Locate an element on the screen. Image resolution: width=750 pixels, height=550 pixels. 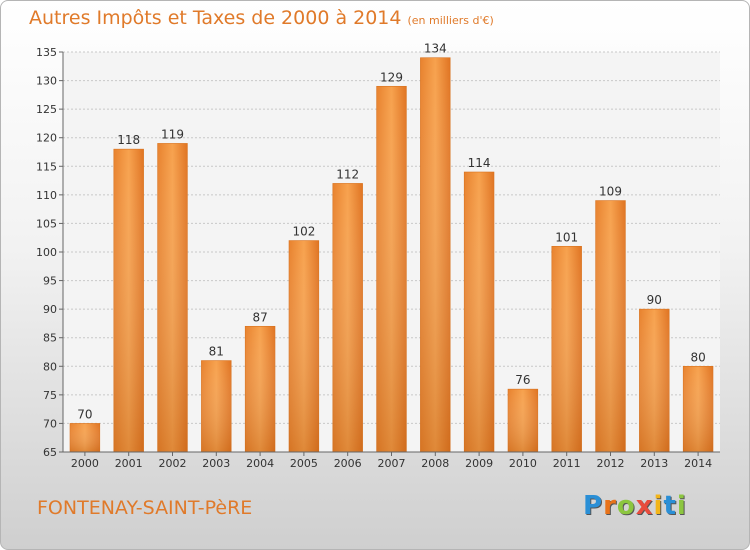
x-tick-label-2006: 2006 is located at coordinates (348, 463).